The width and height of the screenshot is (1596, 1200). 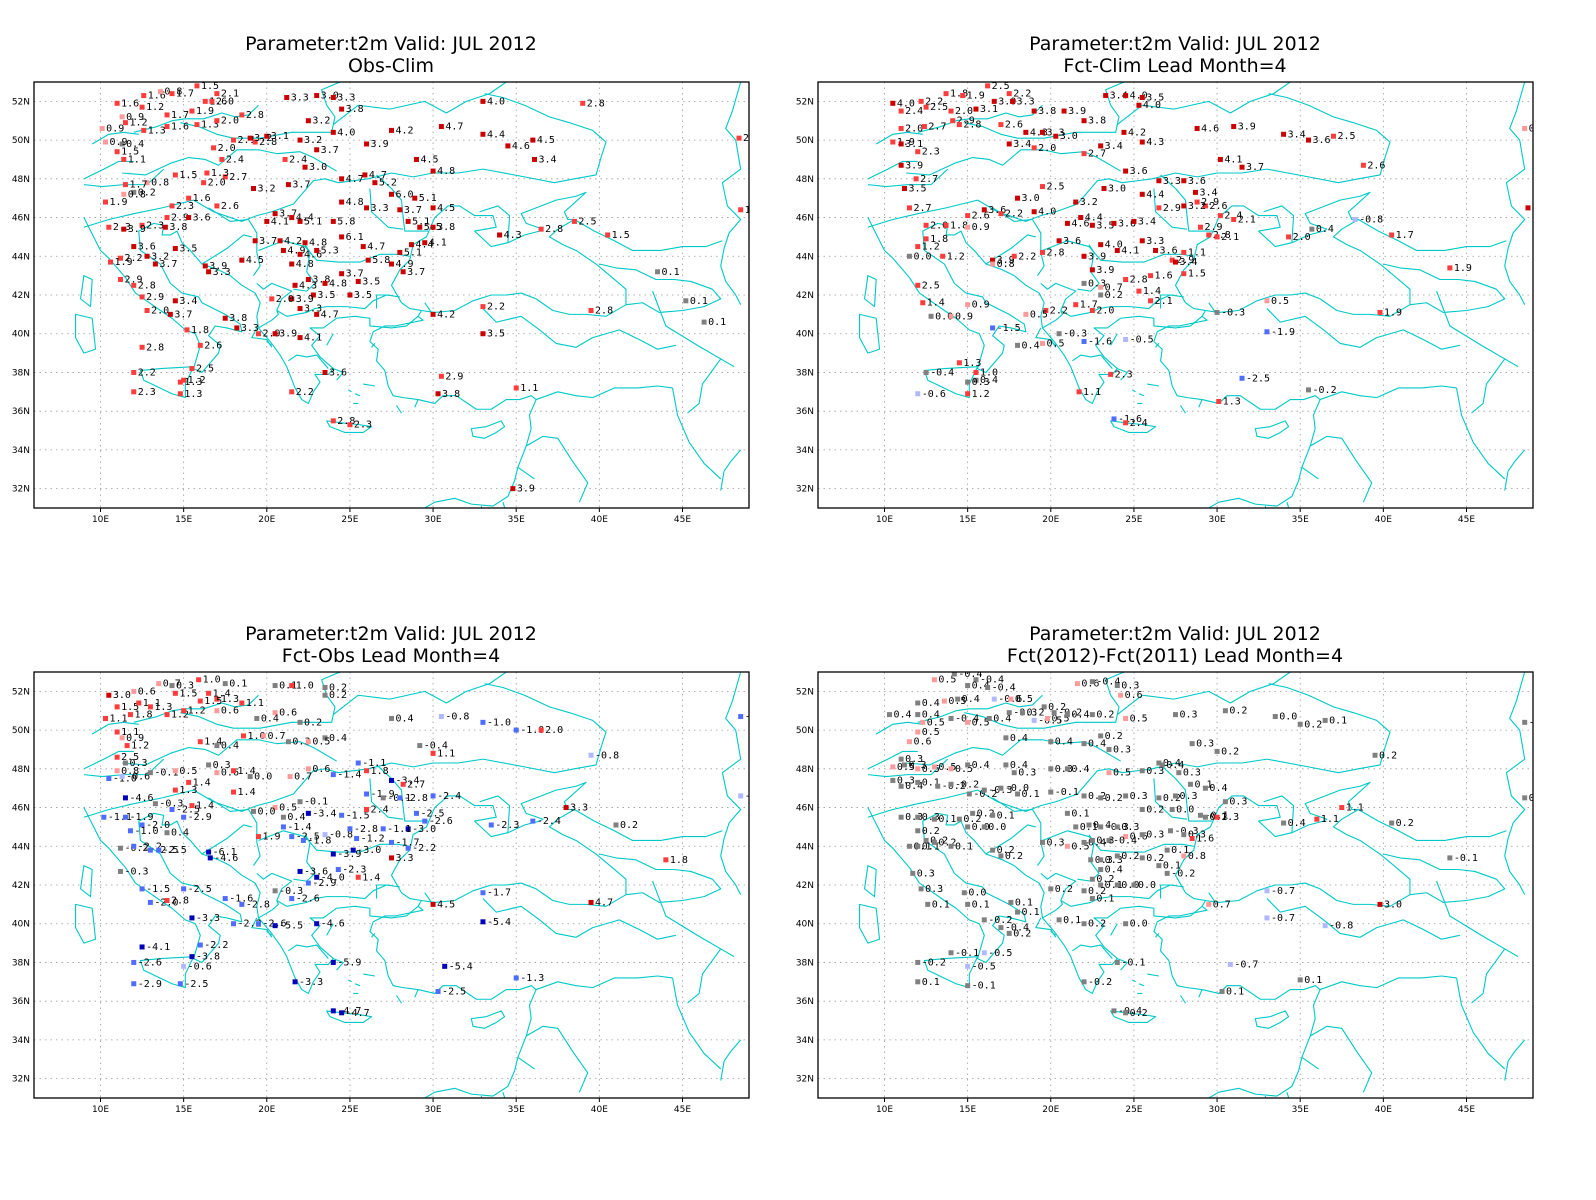 I want to click on station-value: 4.0, so click(x=496, y=101).